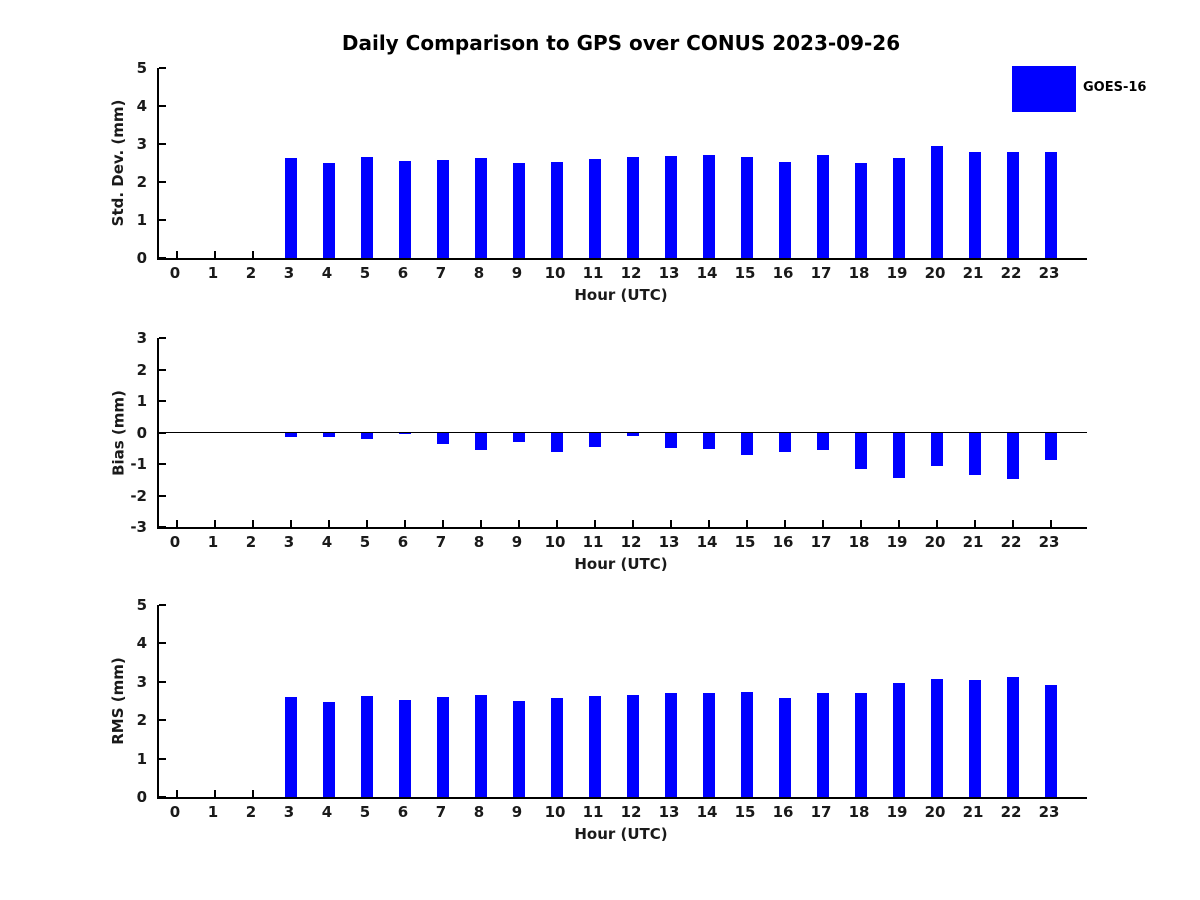 This screenshot has width=1200, height=900. Describe the element at coordinates (745, 273) in the screenshot. I see `x-tick-label: 15` at that location.